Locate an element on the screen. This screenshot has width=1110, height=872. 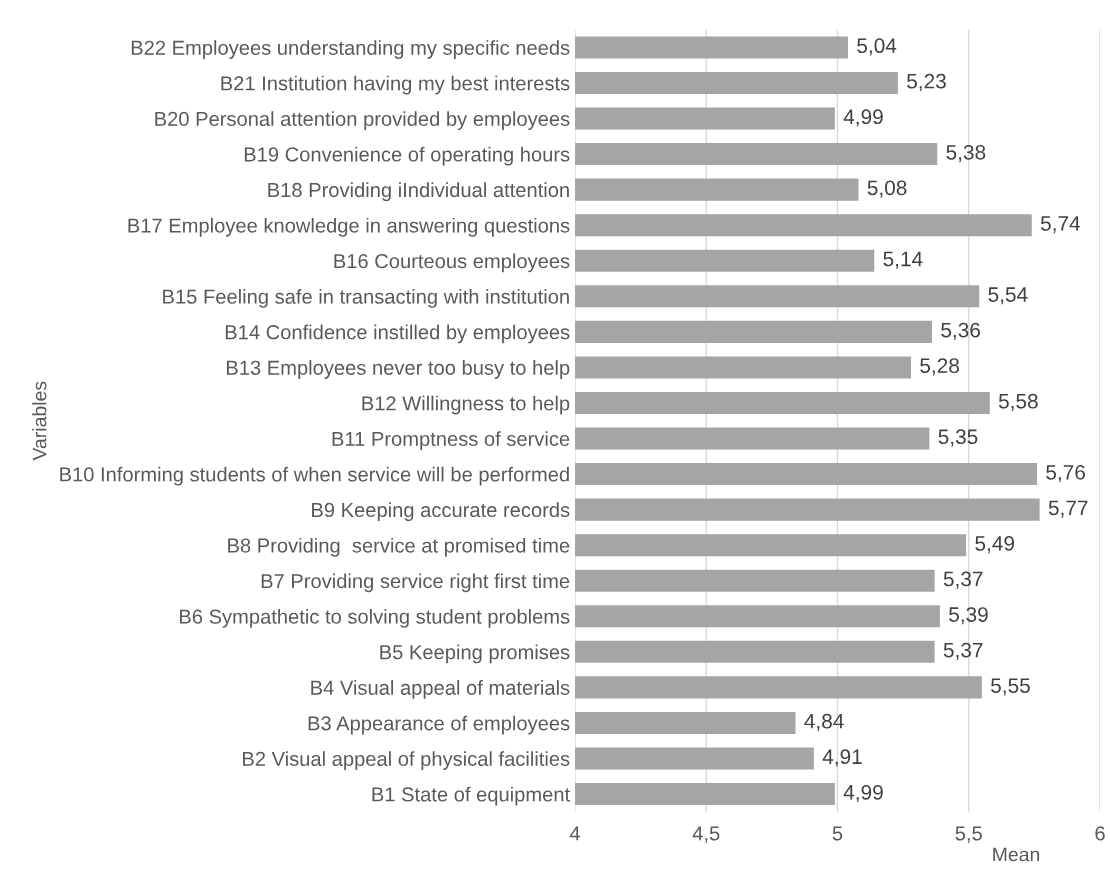
y-tick-label: B14 Confidence instilled by employees is located at coordinates (397, 334).